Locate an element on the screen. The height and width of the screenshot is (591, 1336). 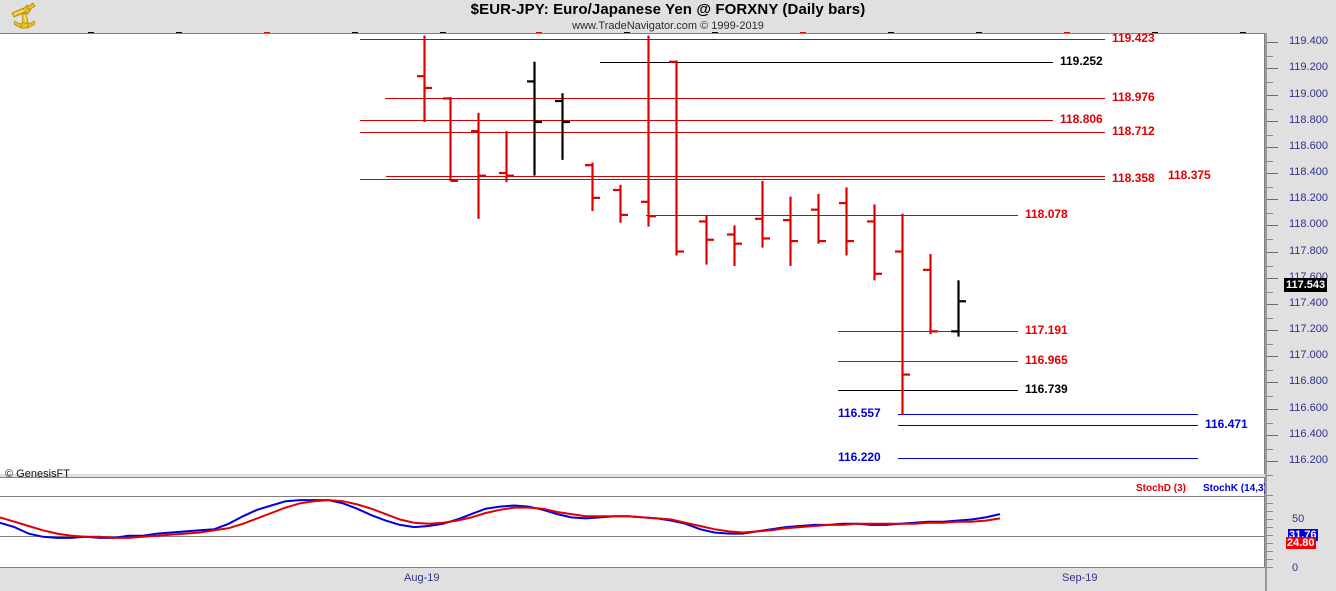
price-level-label: 118.078 is located at coordinates (1046, 214).